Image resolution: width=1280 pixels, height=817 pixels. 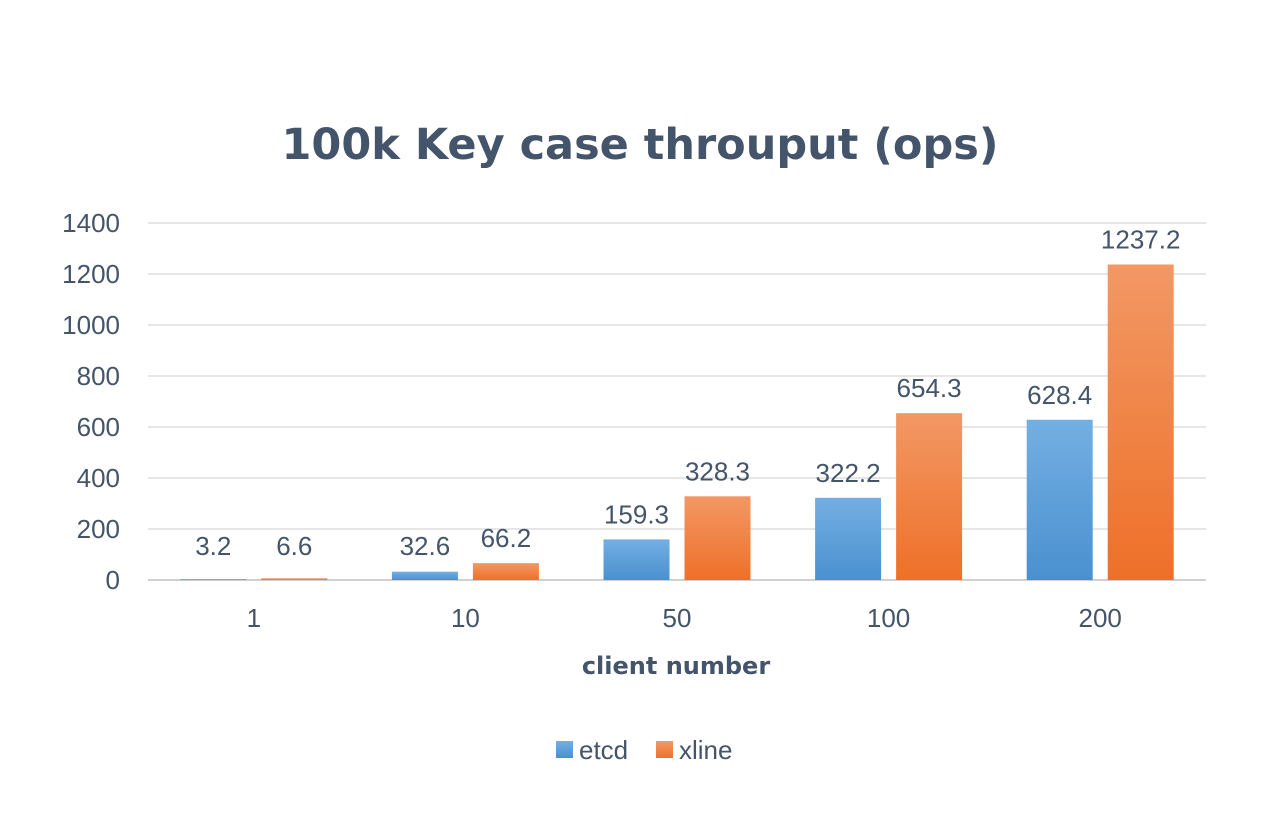 I want to click on y-tick-label: 400, so click(x=98, y=478).